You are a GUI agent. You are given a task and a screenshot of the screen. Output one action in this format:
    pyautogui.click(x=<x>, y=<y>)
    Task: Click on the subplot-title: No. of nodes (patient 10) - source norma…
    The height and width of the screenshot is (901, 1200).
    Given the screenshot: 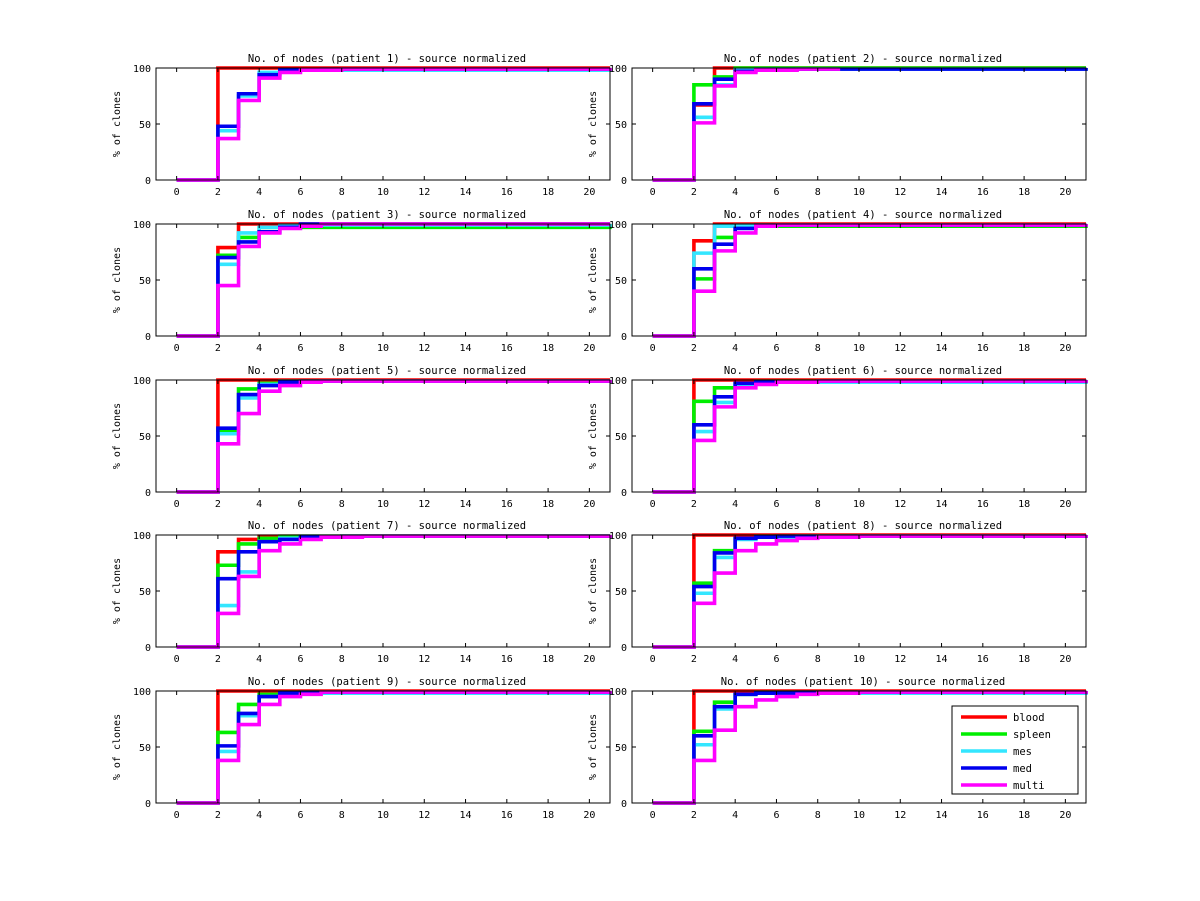 What is the action you would take?
    pyautogui.click(x=863, y=682)
    